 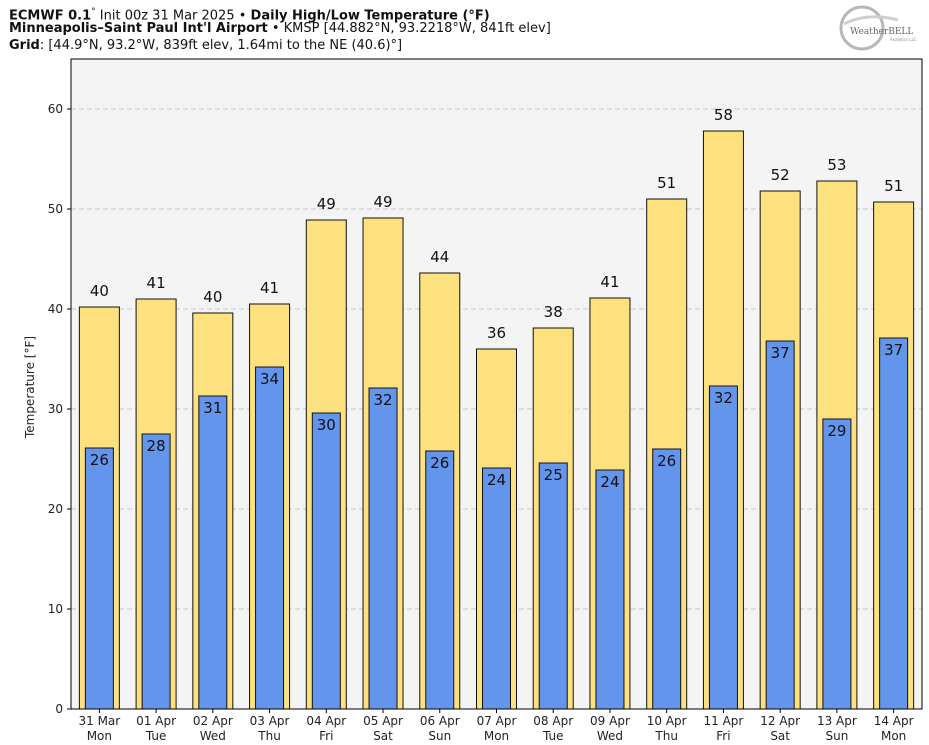 What do you see at coordinates (55, 309) in the screenshot?
I see `y-tick-label: 40` at bounding box center [55, 309].